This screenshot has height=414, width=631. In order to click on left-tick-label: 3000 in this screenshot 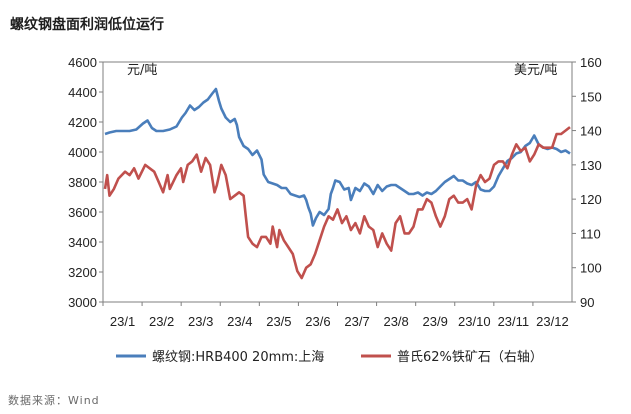, I will do `click(82, 302)`.